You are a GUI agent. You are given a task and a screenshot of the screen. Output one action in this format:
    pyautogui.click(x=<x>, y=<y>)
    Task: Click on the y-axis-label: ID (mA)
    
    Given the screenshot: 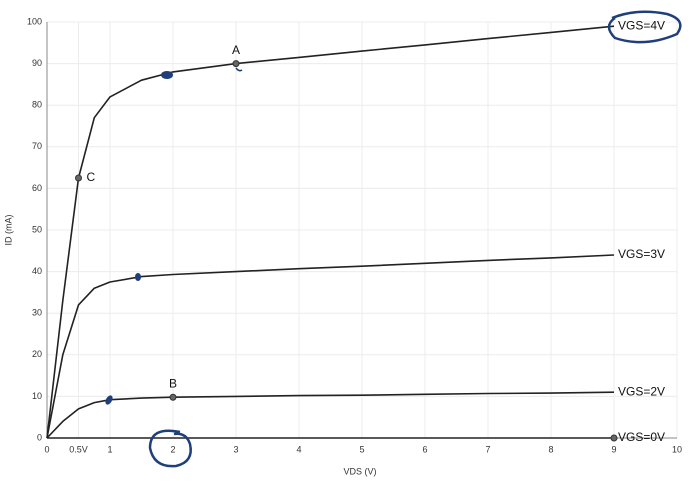 What is the action you would take?
    pyautogui.click(x=8, y=230)
    